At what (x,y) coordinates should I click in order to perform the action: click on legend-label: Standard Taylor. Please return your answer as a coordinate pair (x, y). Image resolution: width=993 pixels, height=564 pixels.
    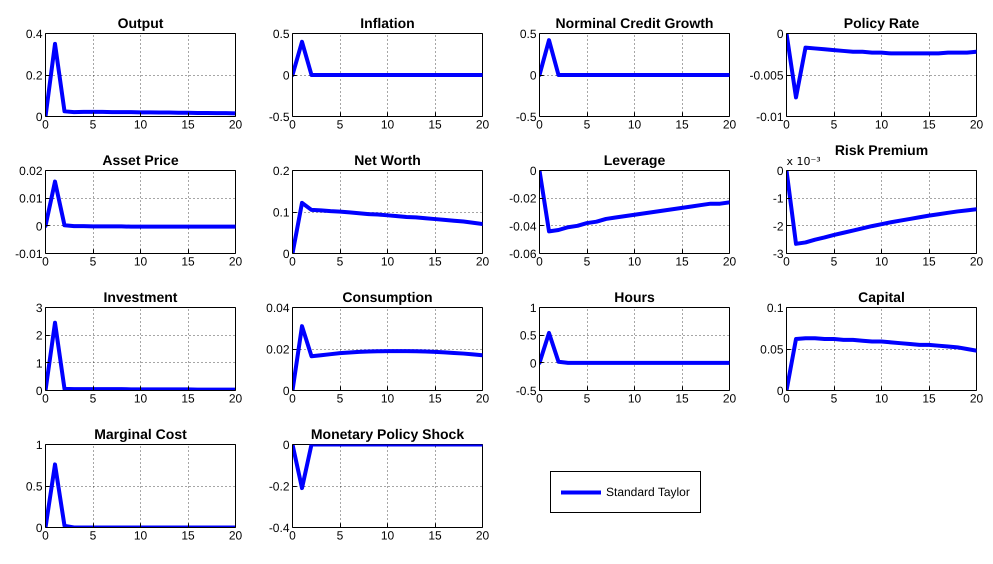
    Looking at the image, I should click on (648, 492).